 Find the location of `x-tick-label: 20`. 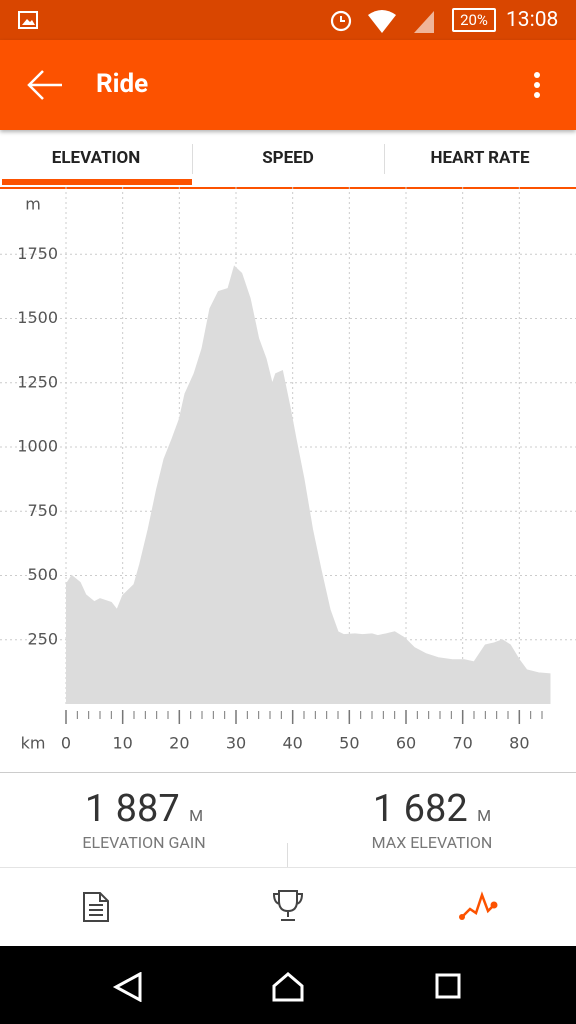

x-tick-label: 20 is located at coordinates (179, 743).